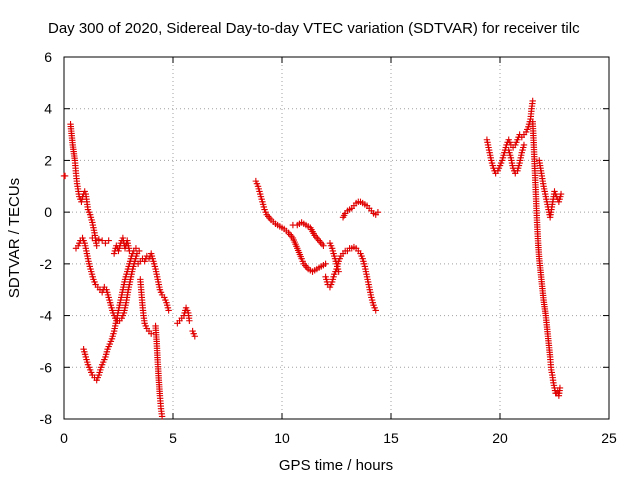  Describe the element at coordinates (48, 160) in the screenshot. I see `y-tick-label: 2` at that location.